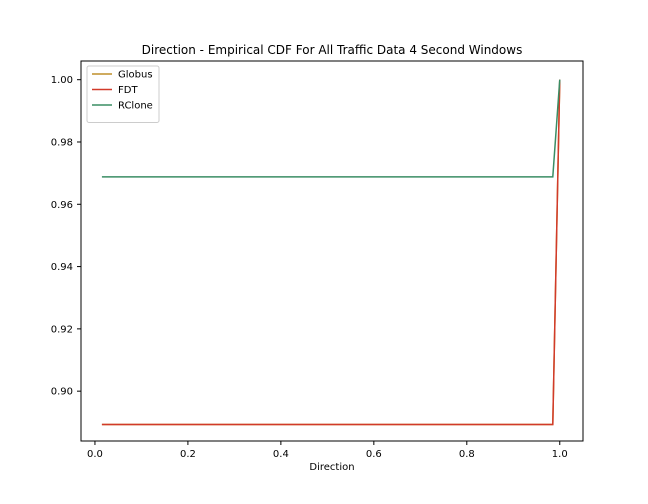 This screenshot has height=504, width=648. I want to click on x-tick-label: 0.0, so click(95, 454).